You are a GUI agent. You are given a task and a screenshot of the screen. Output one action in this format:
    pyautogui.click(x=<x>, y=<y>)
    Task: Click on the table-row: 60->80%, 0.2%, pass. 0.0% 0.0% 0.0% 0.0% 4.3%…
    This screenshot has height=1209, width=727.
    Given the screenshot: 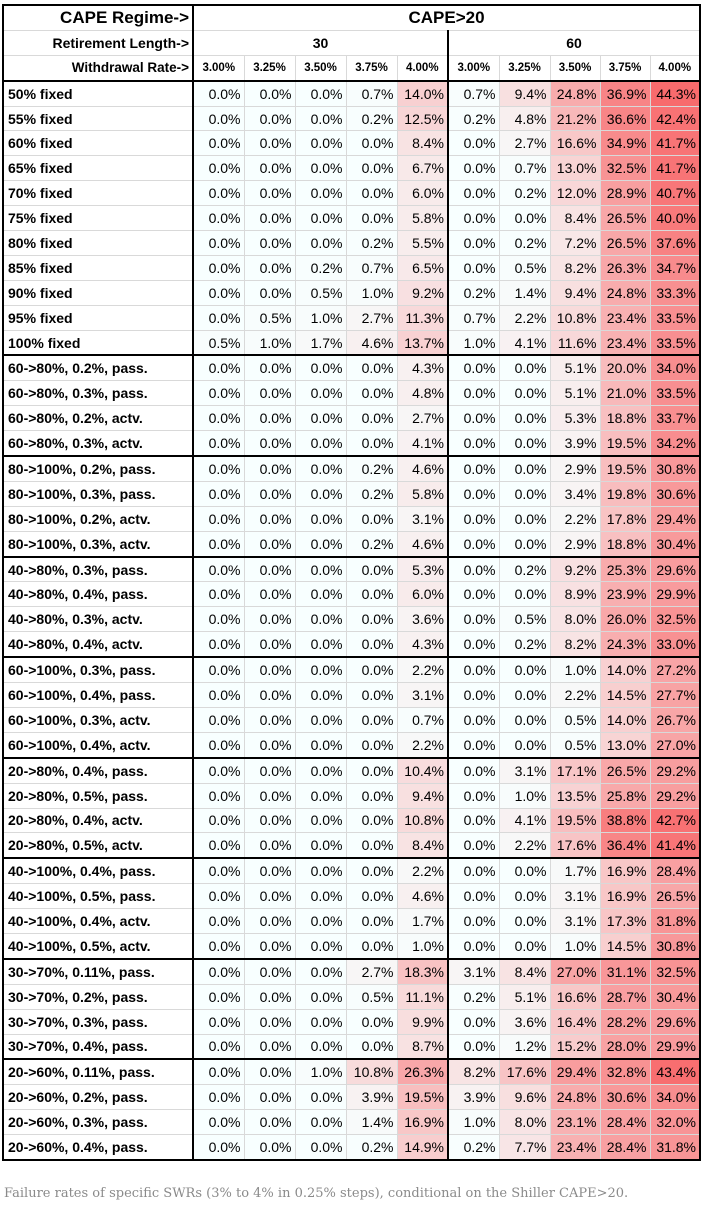 What is the action you would take?
    pyautogui.click(x=352, y=368)
    